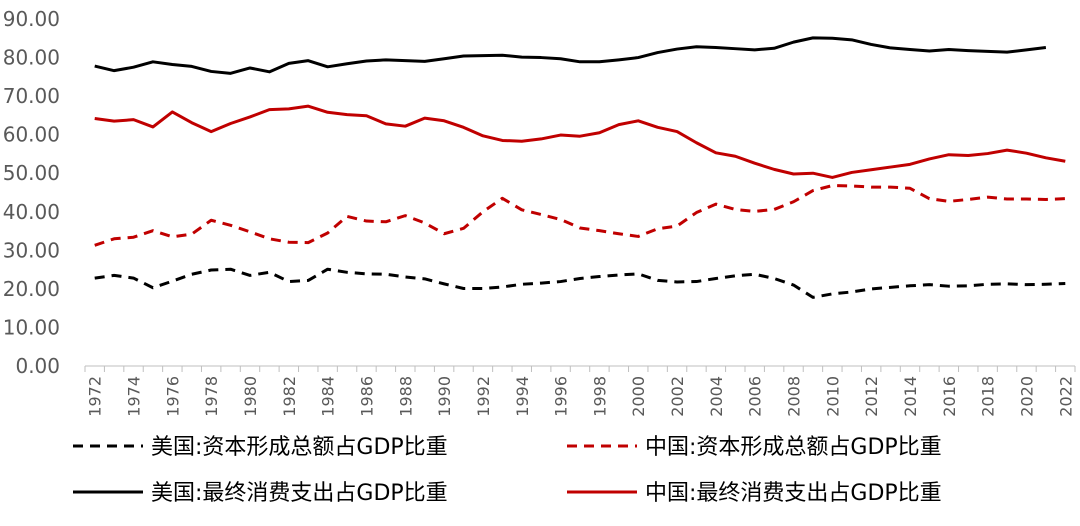 The width and height of the screenshot is (1080, 526). I want to click on y-tick-label: 60.00, so click(31, 135).